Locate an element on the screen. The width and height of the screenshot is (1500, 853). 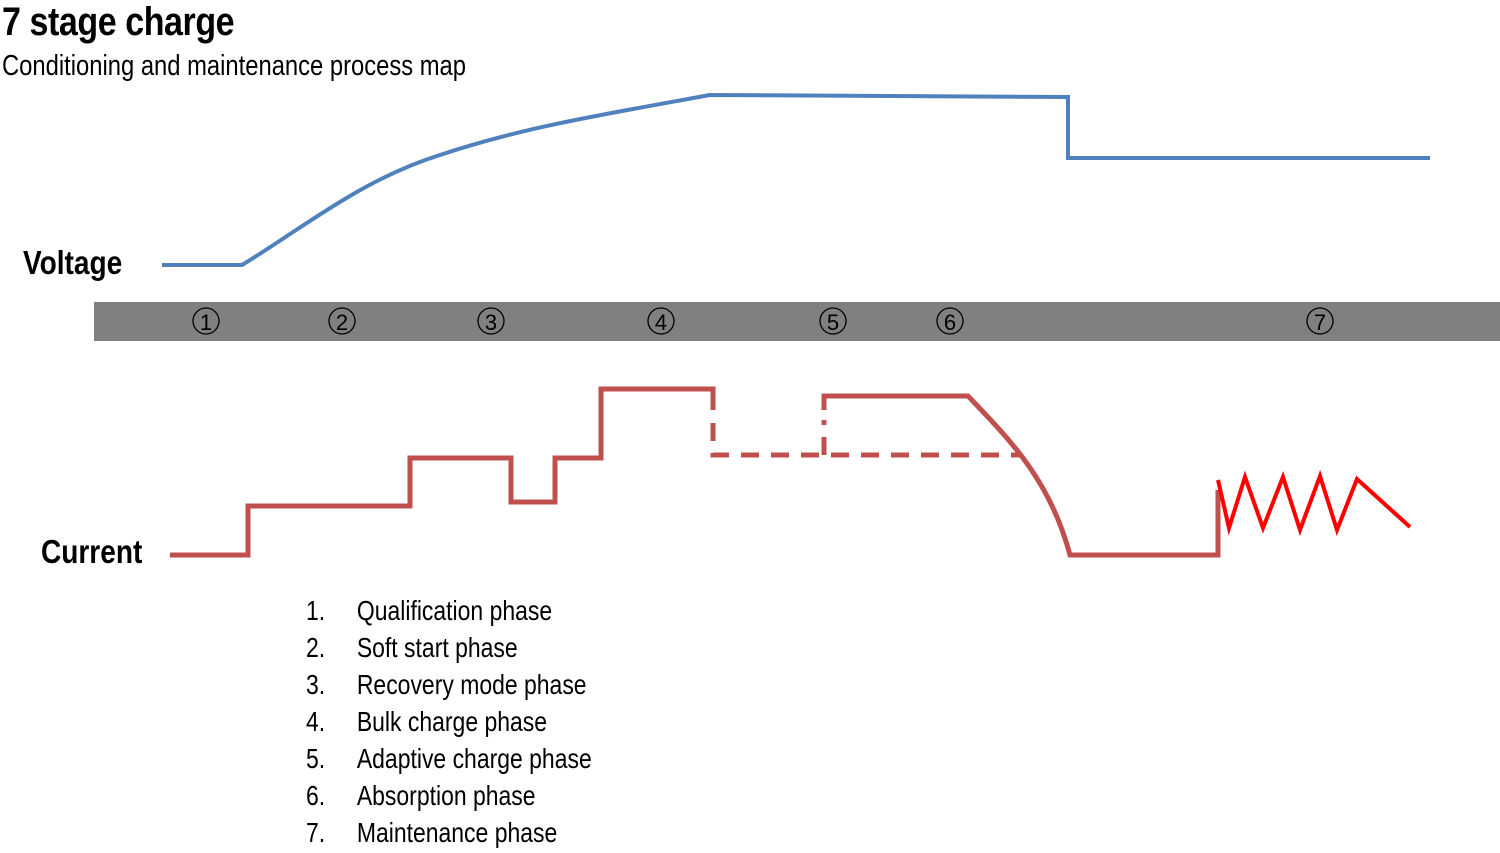
absorption-curve is located at coordinates (1021, 475).